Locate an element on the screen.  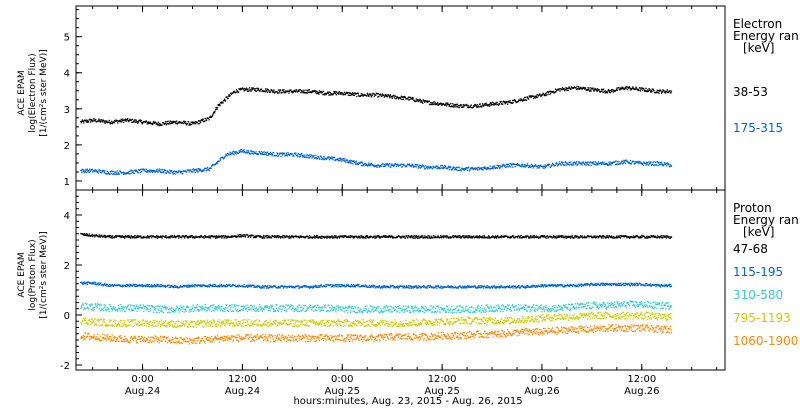
y-tick-label: 4 is located at coordinates (67, 216).